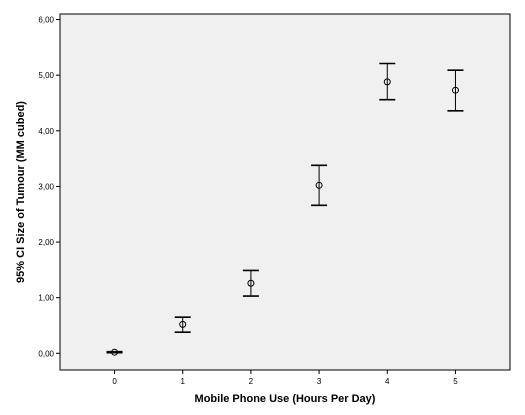 The image size is (525, 415). I want to click on y-axis-title: 95% CI Size of Tumour (MM cubed), so click(21, 192).